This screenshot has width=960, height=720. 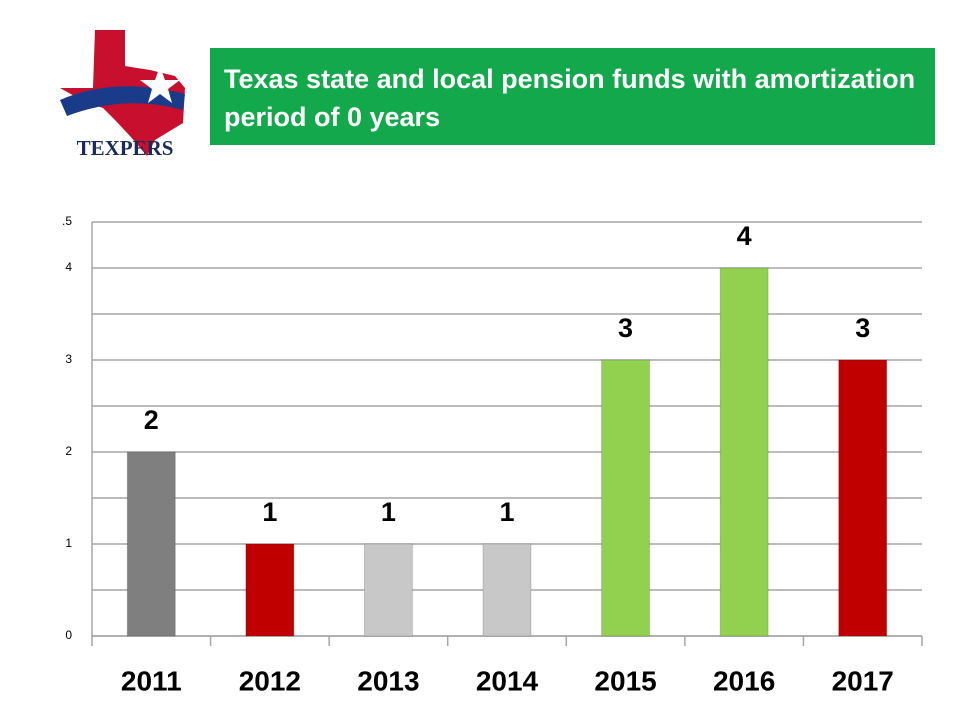 I want to click on x-tick-label: 2017, so click(x=863, y=680).